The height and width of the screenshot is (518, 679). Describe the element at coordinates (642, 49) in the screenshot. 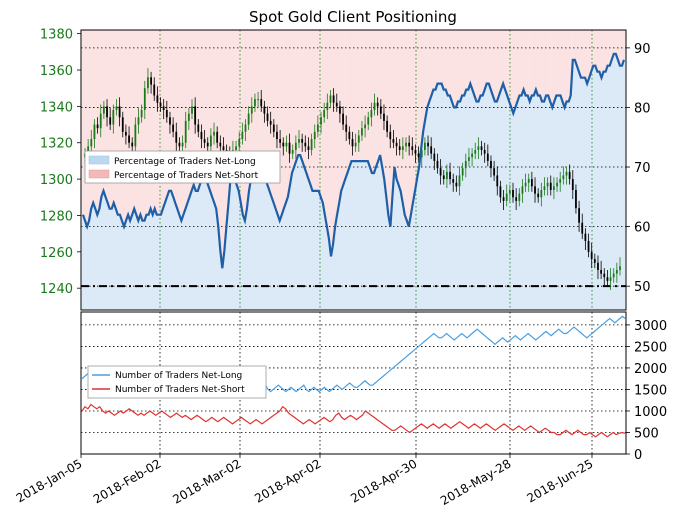

I see `pct-tick-label: 90` at that location.